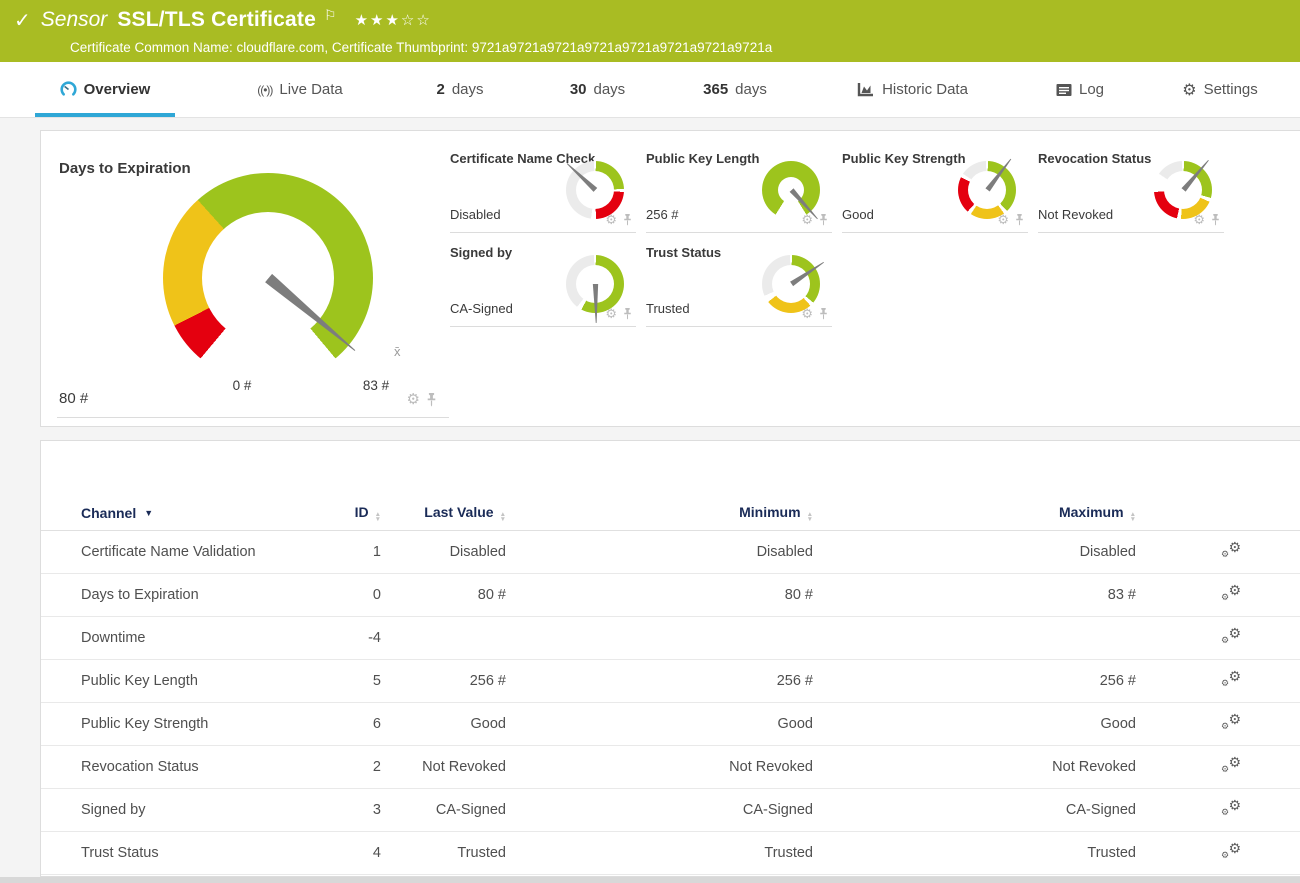  I want to click on sort-direction-icon: ▼, so click(149, 512).